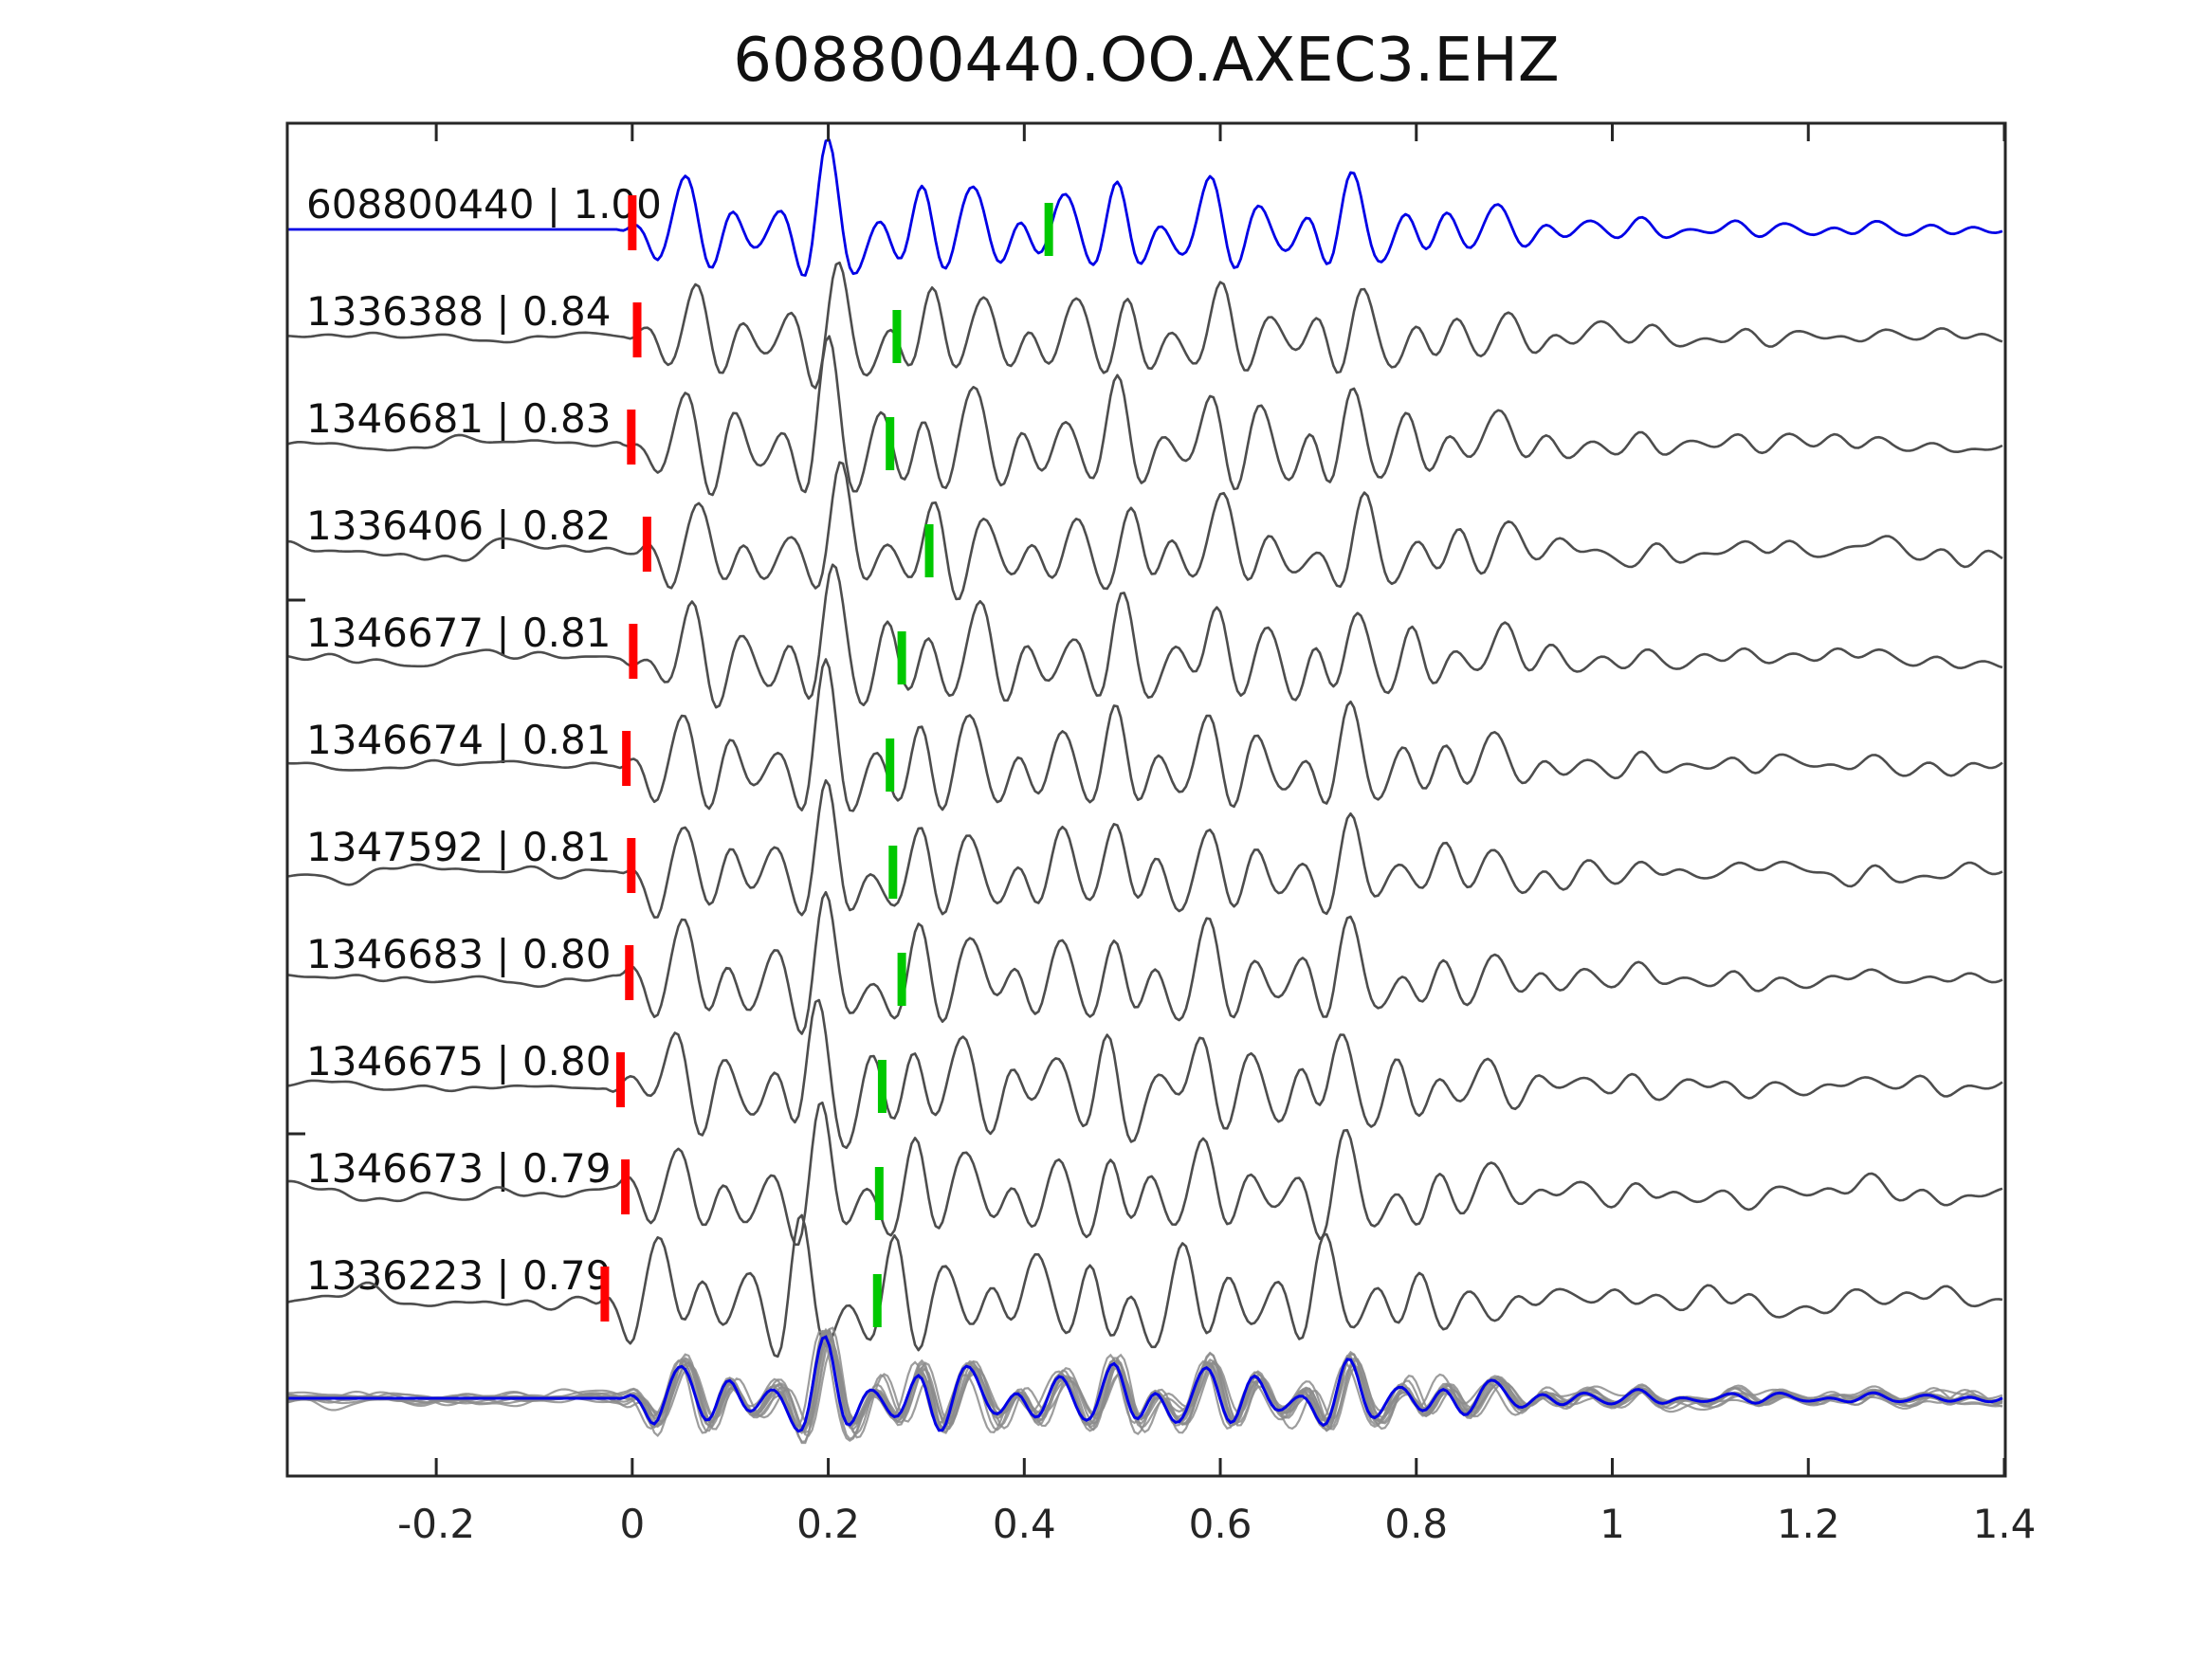 Image resolution: width=2212 pixels, height=1659 pixels. I want to click on pick-markers, so click(826, 761).